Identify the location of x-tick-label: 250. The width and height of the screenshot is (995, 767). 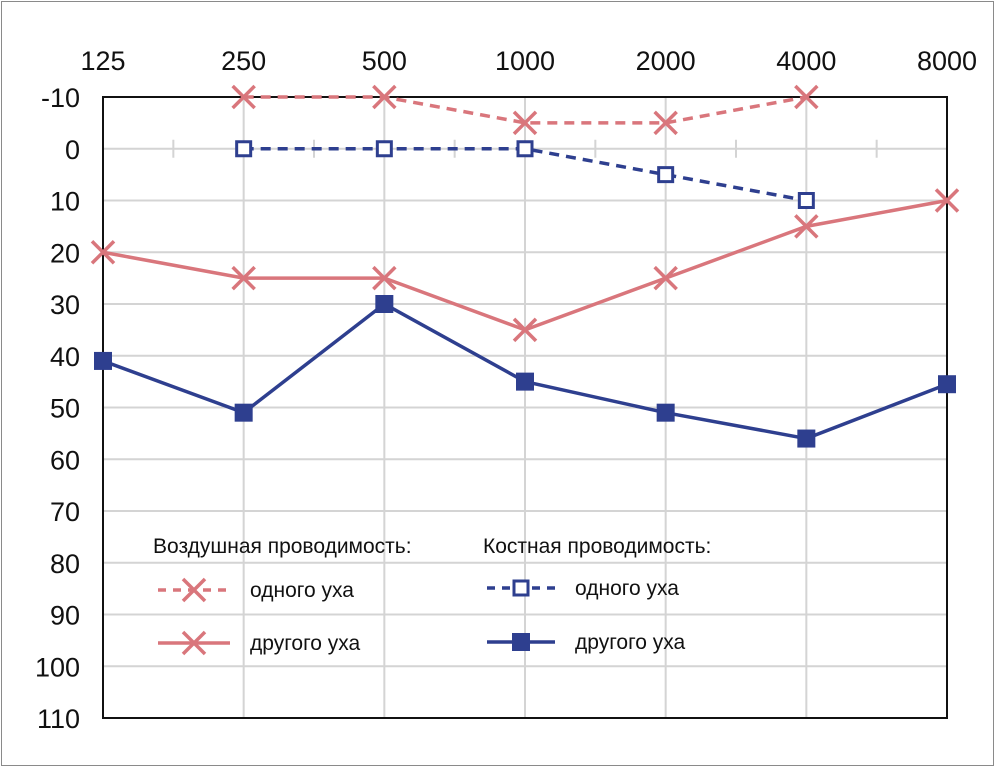
(243, 61).